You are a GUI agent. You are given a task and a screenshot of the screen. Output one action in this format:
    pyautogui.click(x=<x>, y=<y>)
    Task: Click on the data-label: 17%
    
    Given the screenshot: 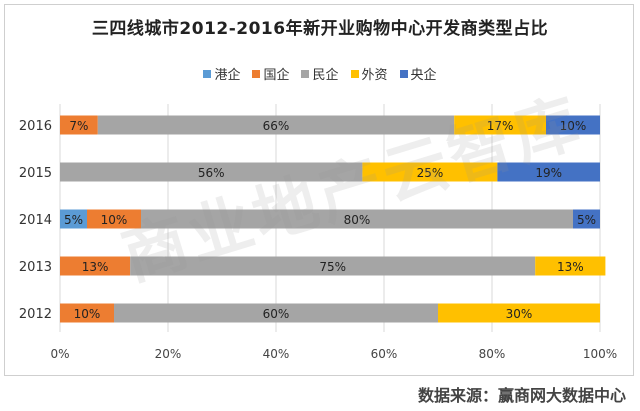 What is the action you would take?
    pyautogui.click(x=500, y=126)
    